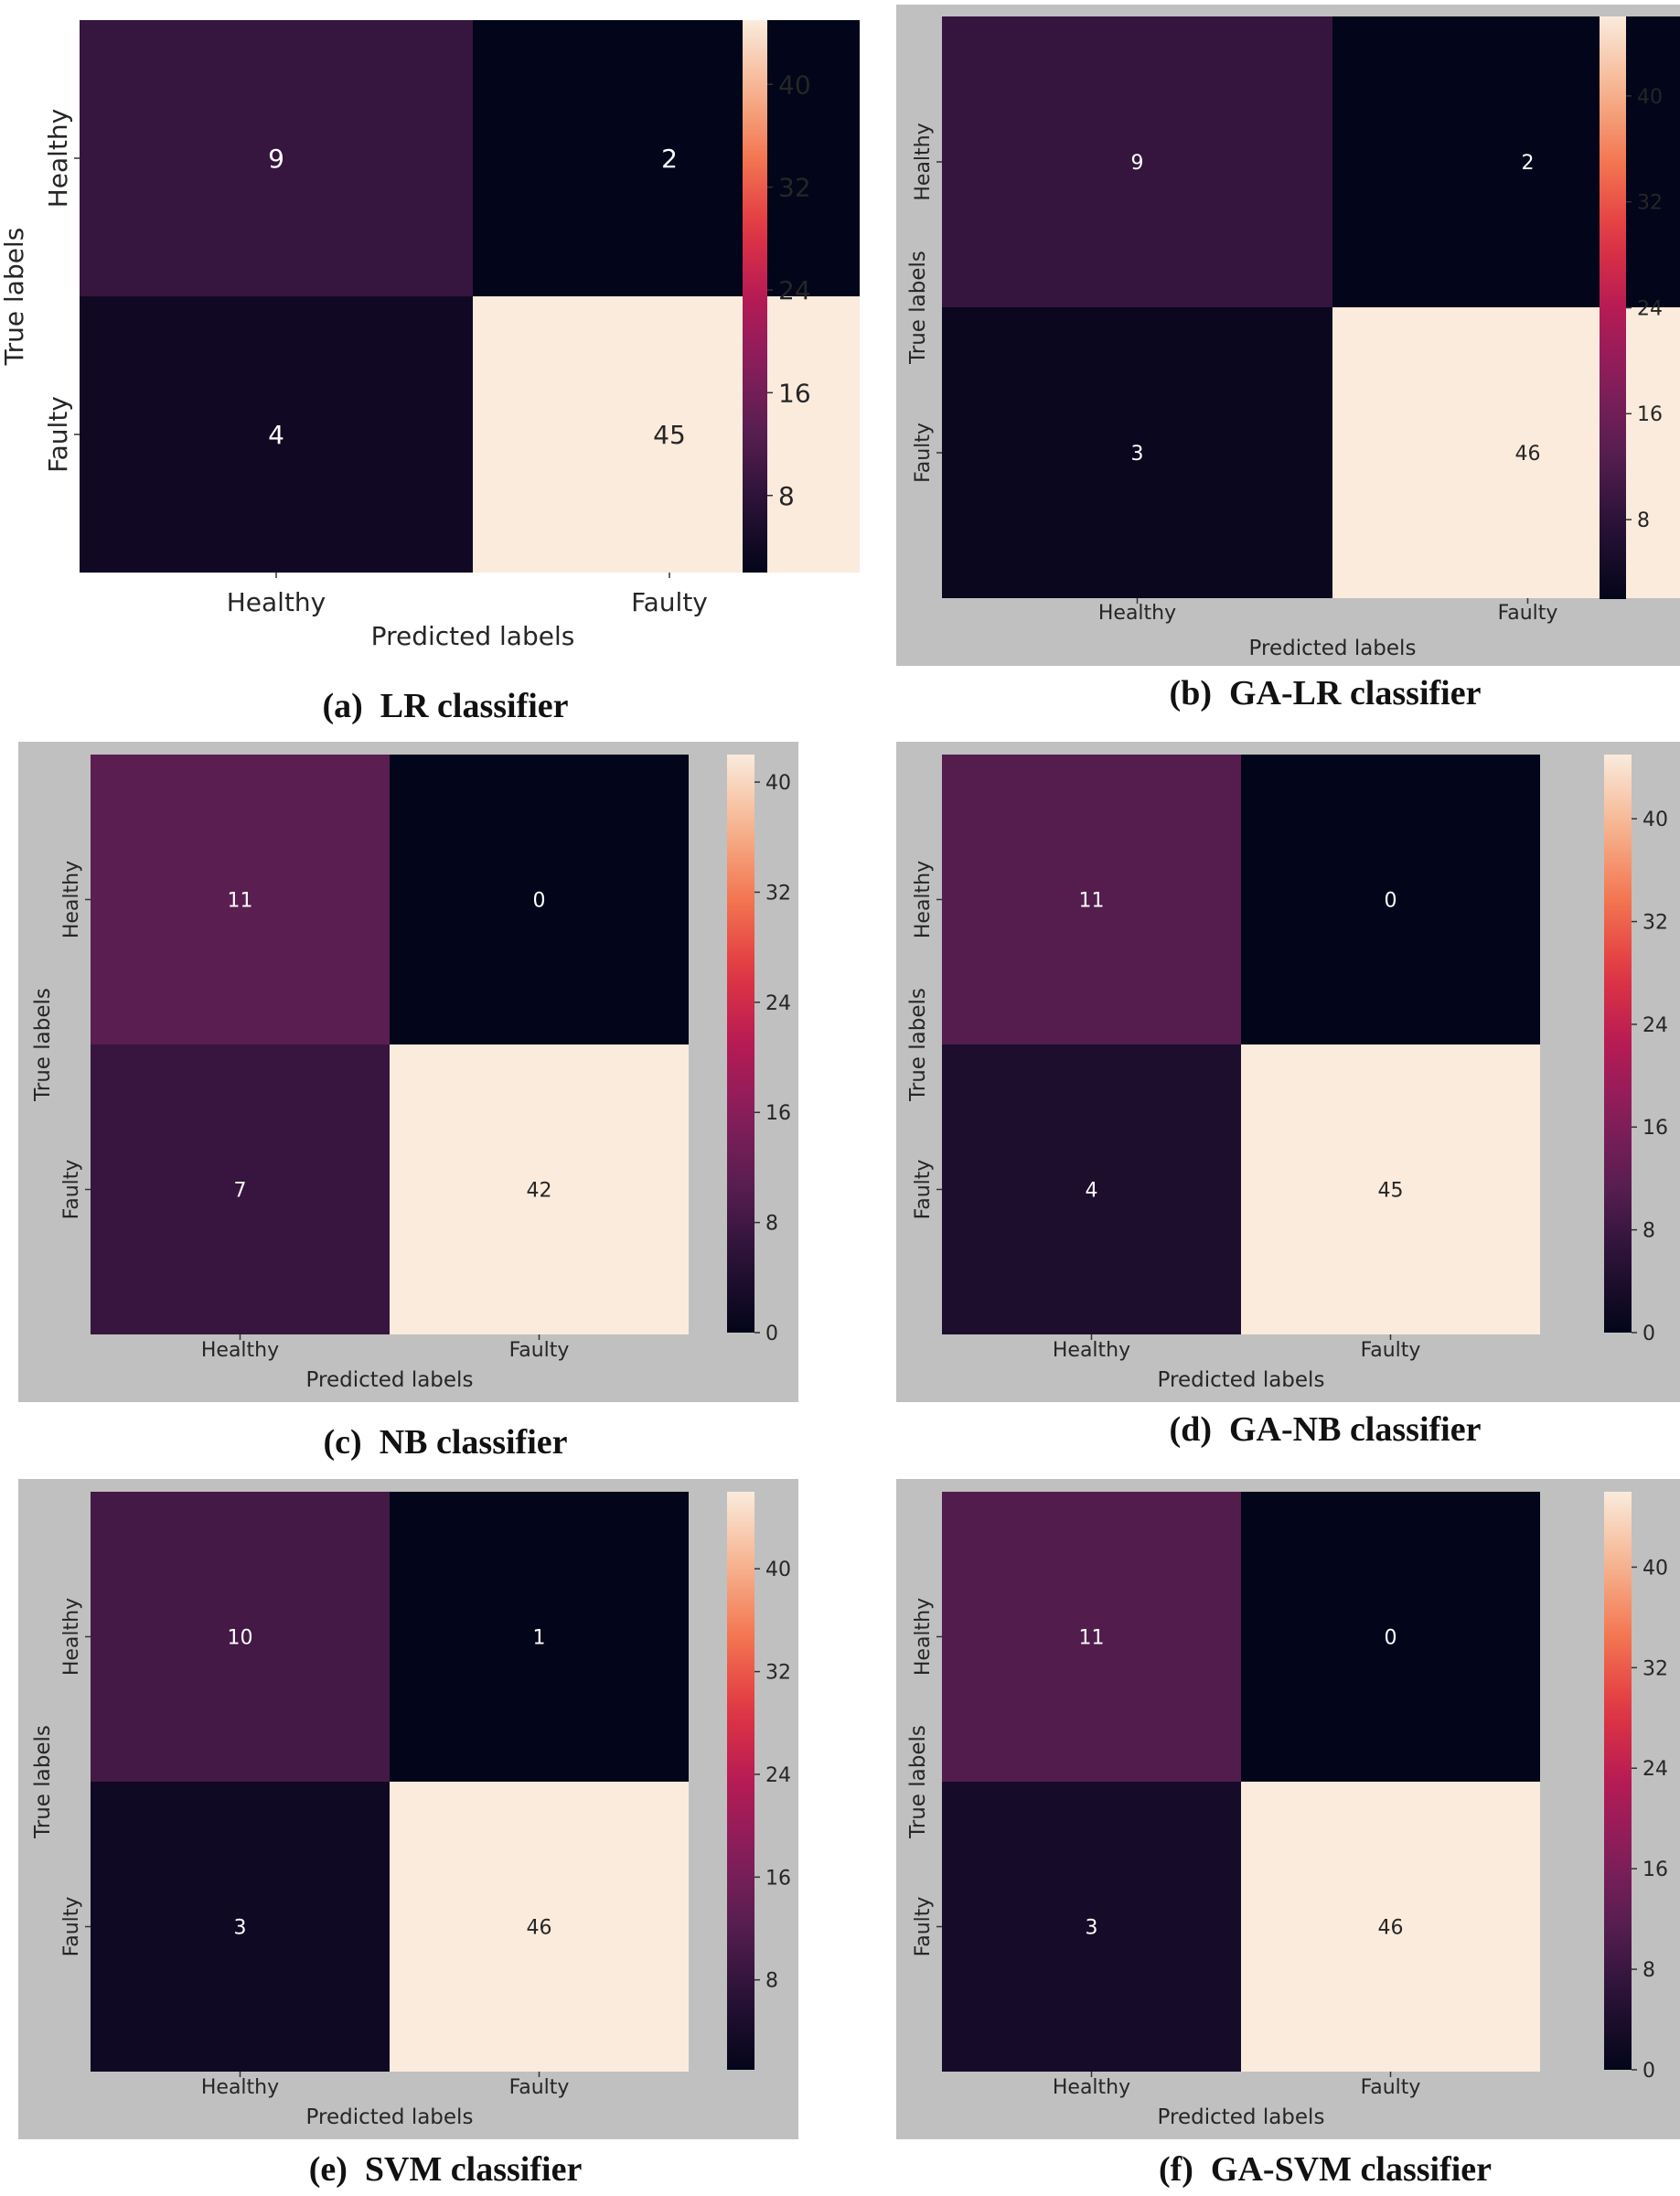  I want to click on caption-ga-lr: (b) GA-LR classifier, so click(1325, 693).